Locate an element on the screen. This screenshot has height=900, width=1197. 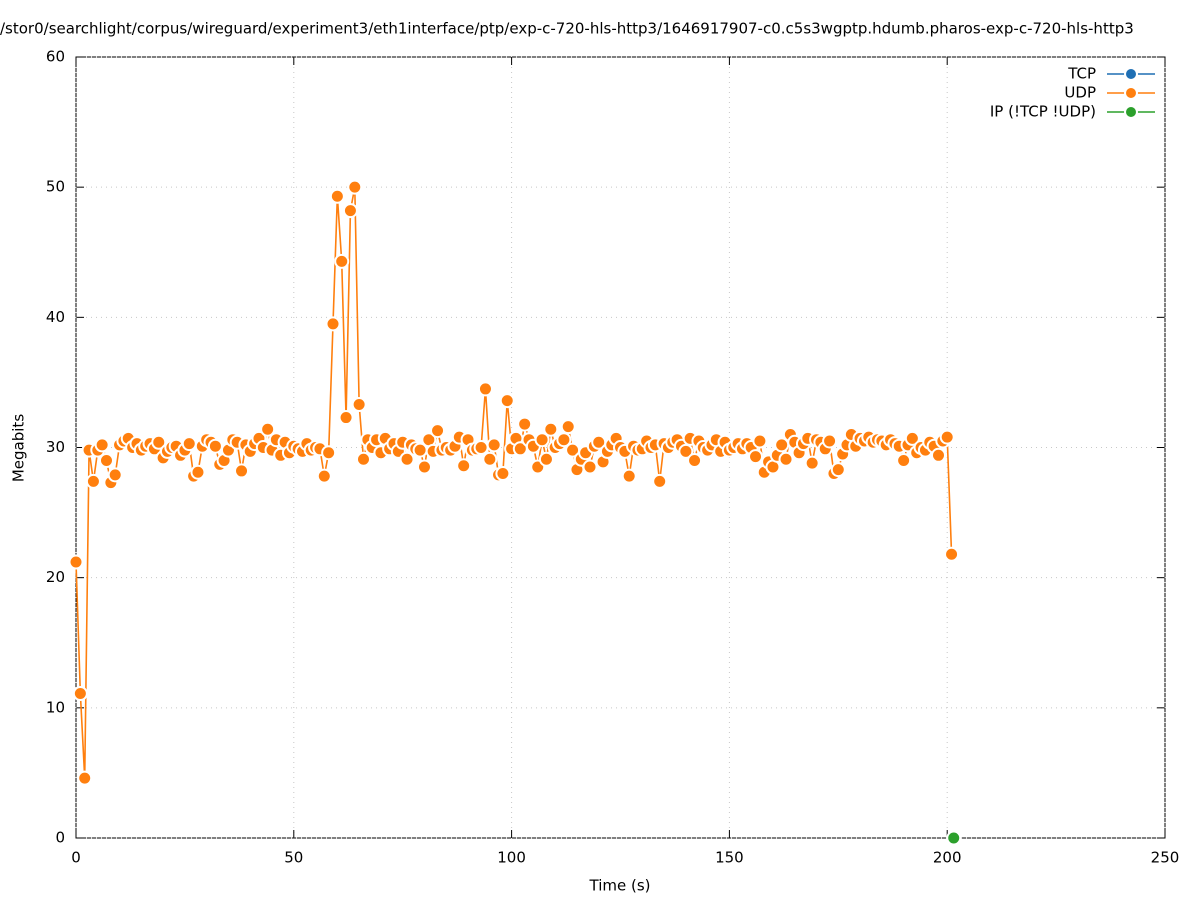
y-tick-label: 0 is located at coordinates (60, 838).